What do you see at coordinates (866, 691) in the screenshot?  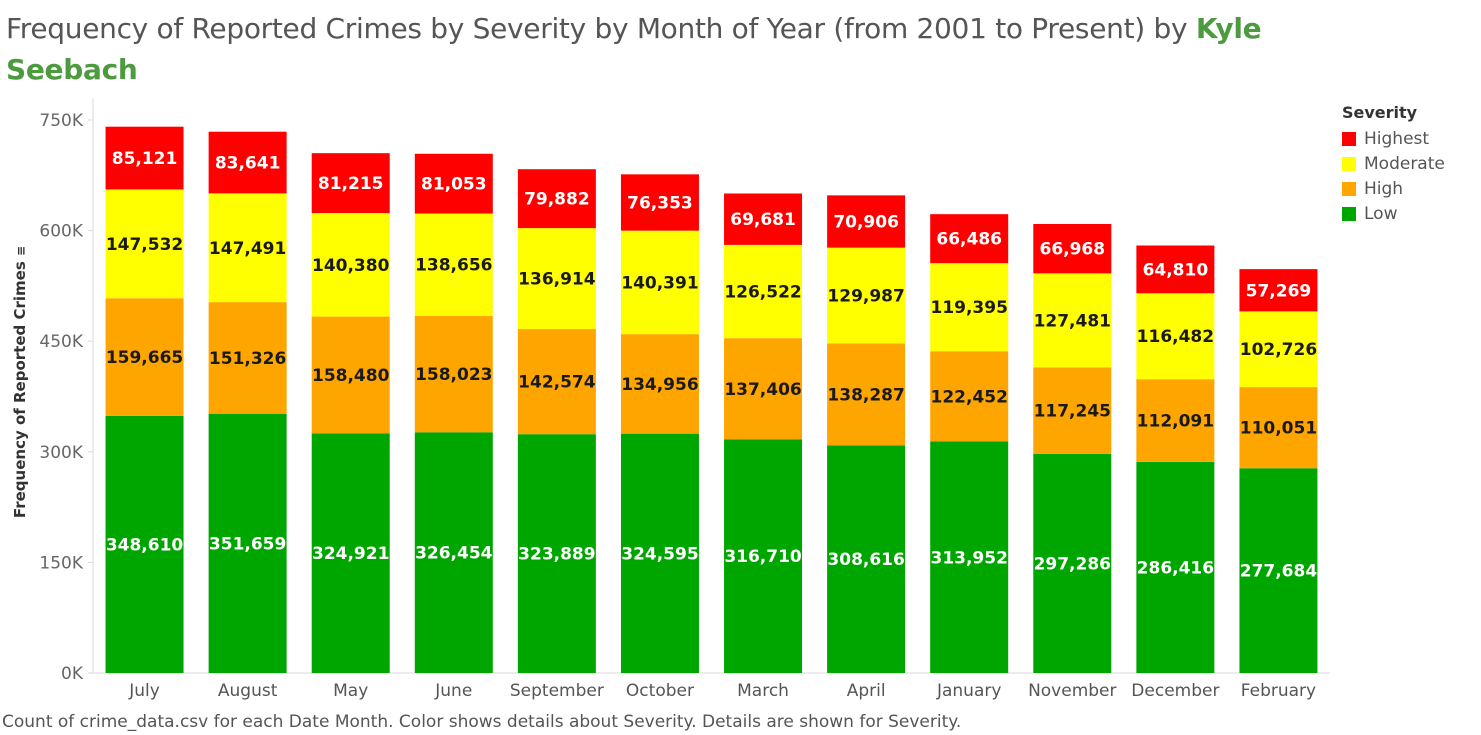 I see `x-tick-label: April` at bounding box center [866, 691].